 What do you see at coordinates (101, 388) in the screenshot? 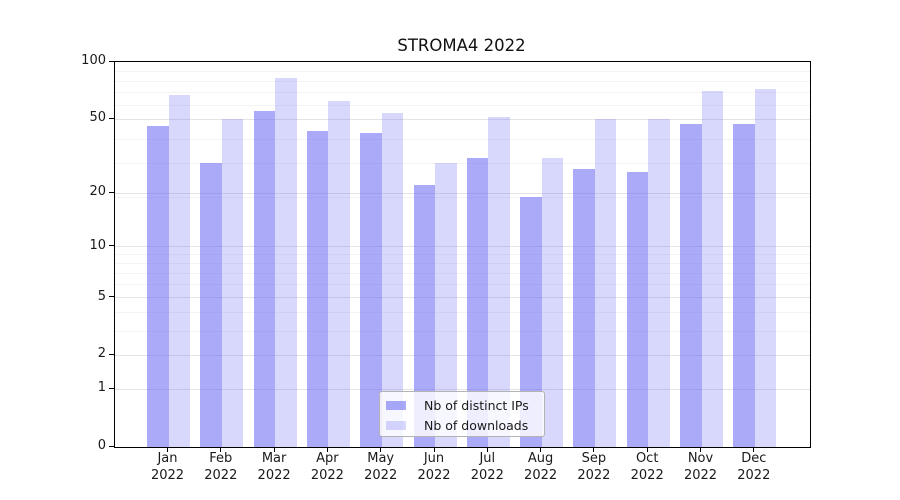
I see `y-axis-tick-label: 1` at bounding box center [101, 388].